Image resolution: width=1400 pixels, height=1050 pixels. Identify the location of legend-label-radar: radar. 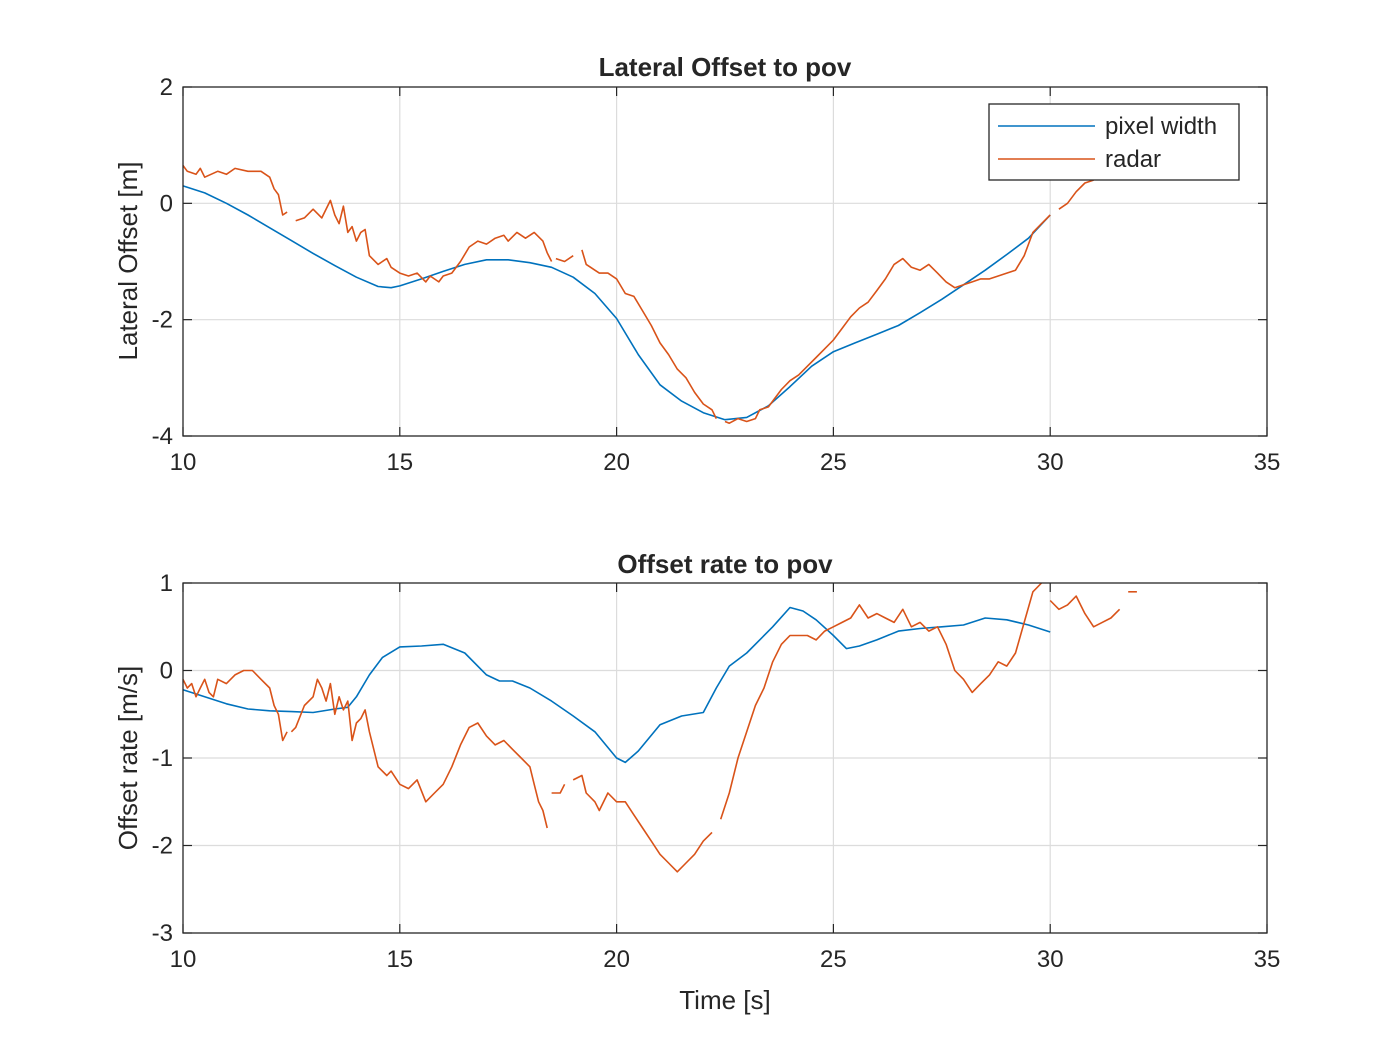
(1133, 159).